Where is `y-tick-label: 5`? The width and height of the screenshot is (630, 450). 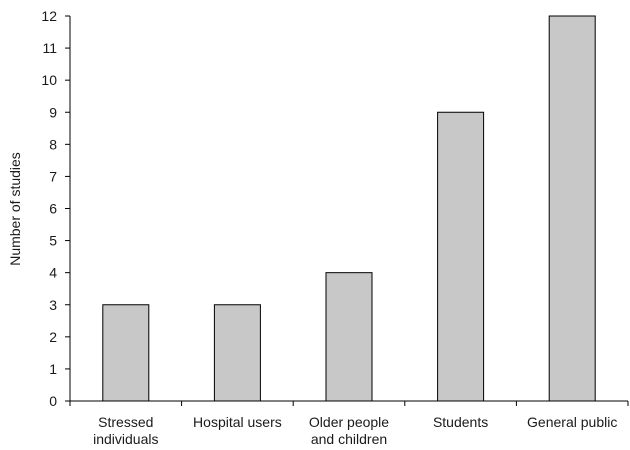
y-tick-label: 5 is located at coordinates (53, 241).